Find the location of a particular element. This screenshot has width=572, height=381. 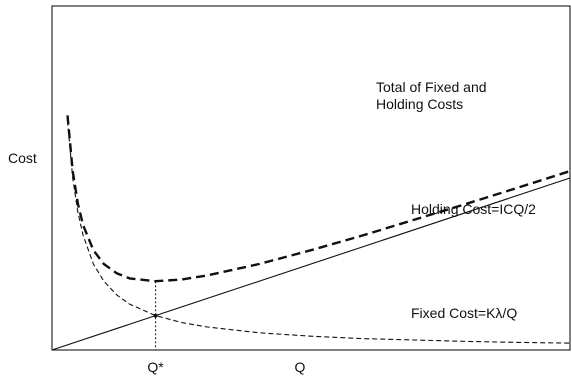

y-axis-label: Cost is located at coordinates (22, 158).